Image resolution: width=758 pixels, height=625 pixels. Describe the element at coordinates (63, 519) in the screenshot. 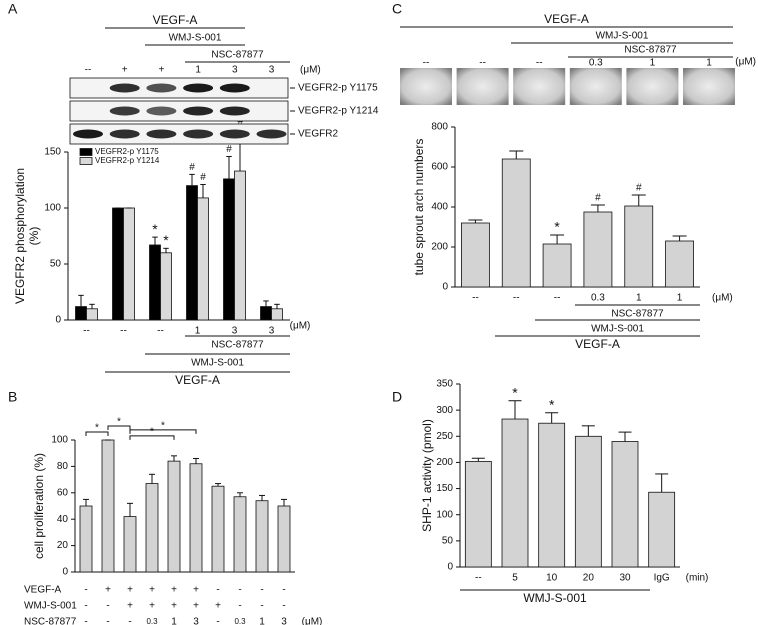

I see `y-tick-label: 40` at that location.